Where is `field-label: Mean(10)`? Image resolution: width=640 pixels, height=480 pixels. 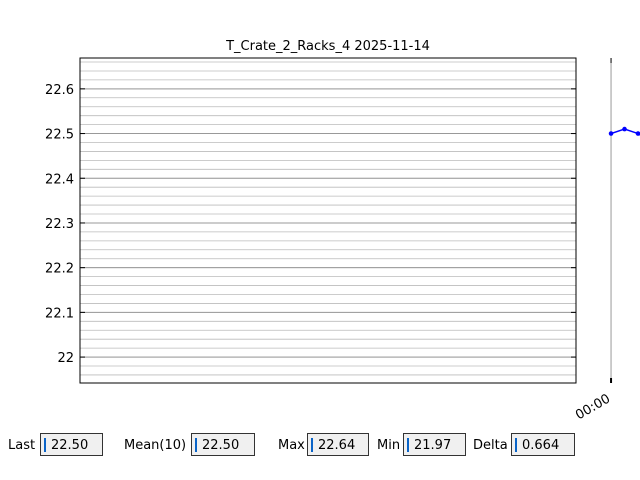 field-label: Mean(10) is located at coordinates (155, 445).